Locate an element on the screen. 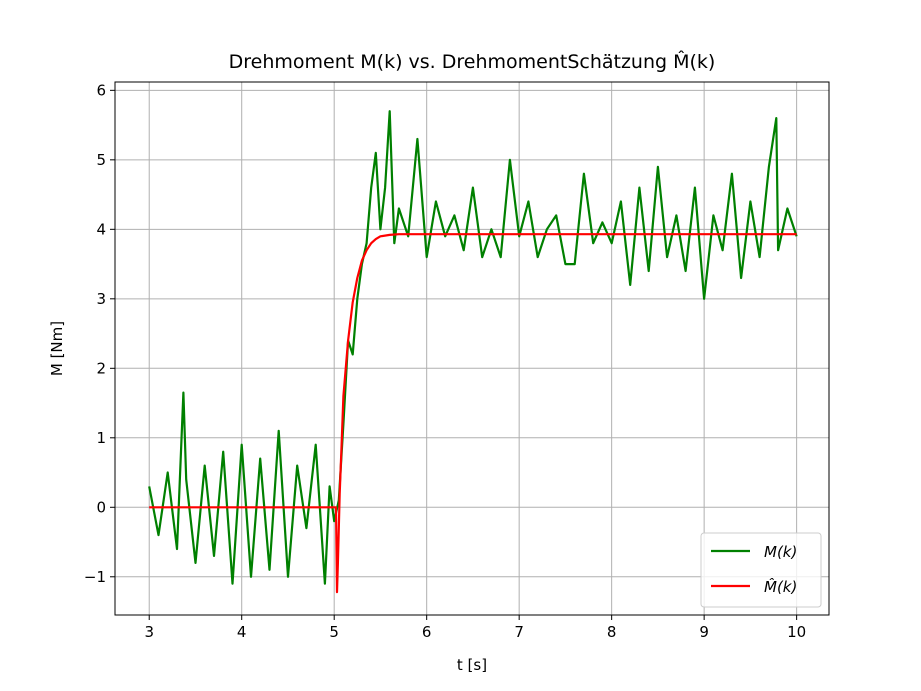 This screenshot has height=691, width=921. y-tick-label: 2 is located at coordinates (101, 368).